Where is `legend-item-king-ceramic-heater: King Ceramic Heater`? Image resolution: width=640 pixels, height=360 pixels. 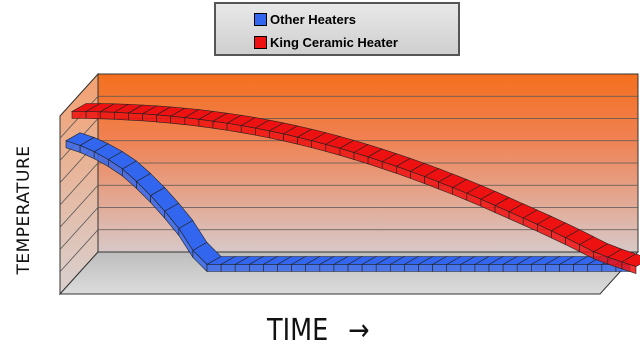
legend-item-king-ceramic-heater: King Ceramic Heater is located at coordinates (326, 42).